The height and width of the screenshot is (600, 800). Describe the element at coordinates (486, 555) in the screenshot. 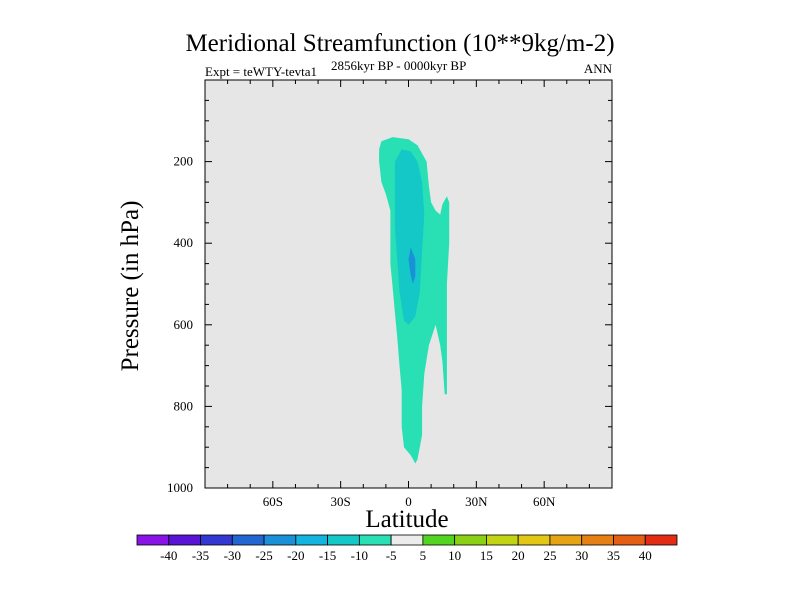

I see `colorbar-label: 15` at that location.